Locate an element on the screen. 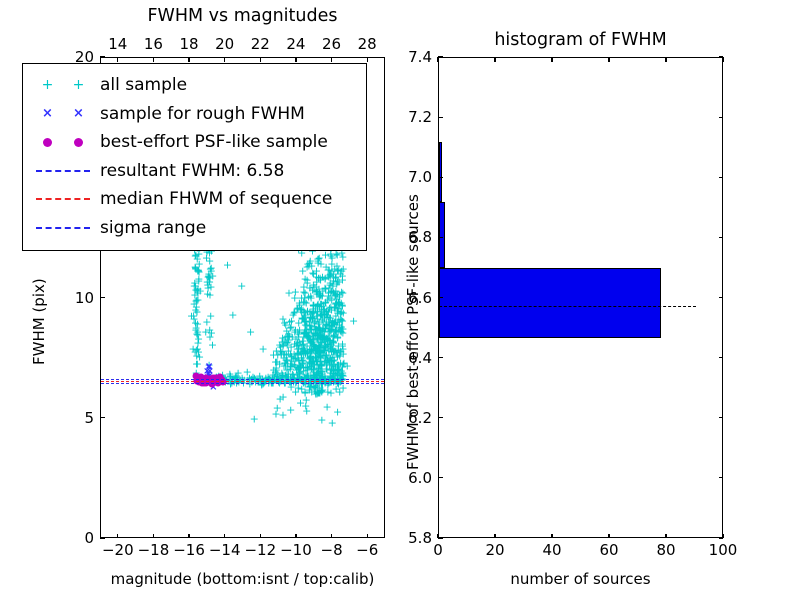 Image resolution: width=800 pixels, height=600 pixels. x-tick-top is located at coordinates (296, 59).